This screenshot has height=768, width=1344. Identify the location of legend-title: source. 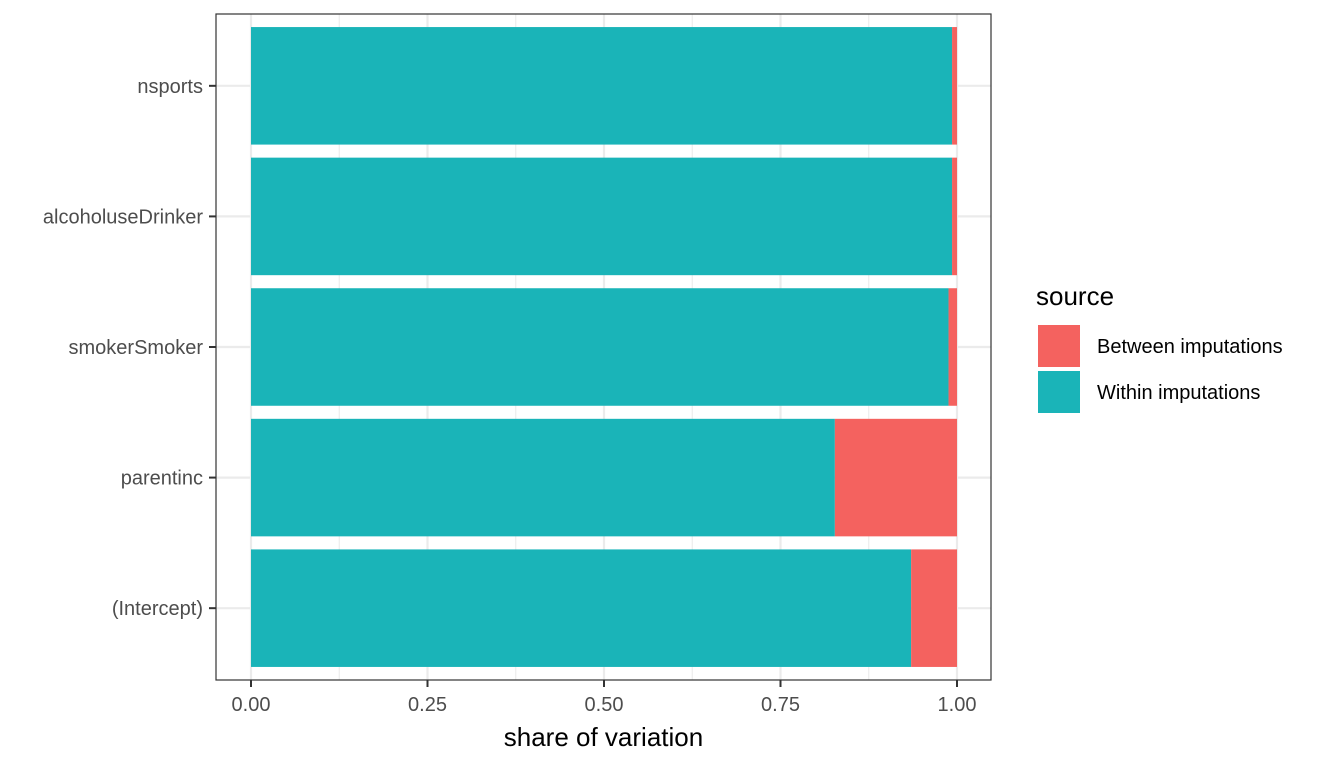
(1075, 296).